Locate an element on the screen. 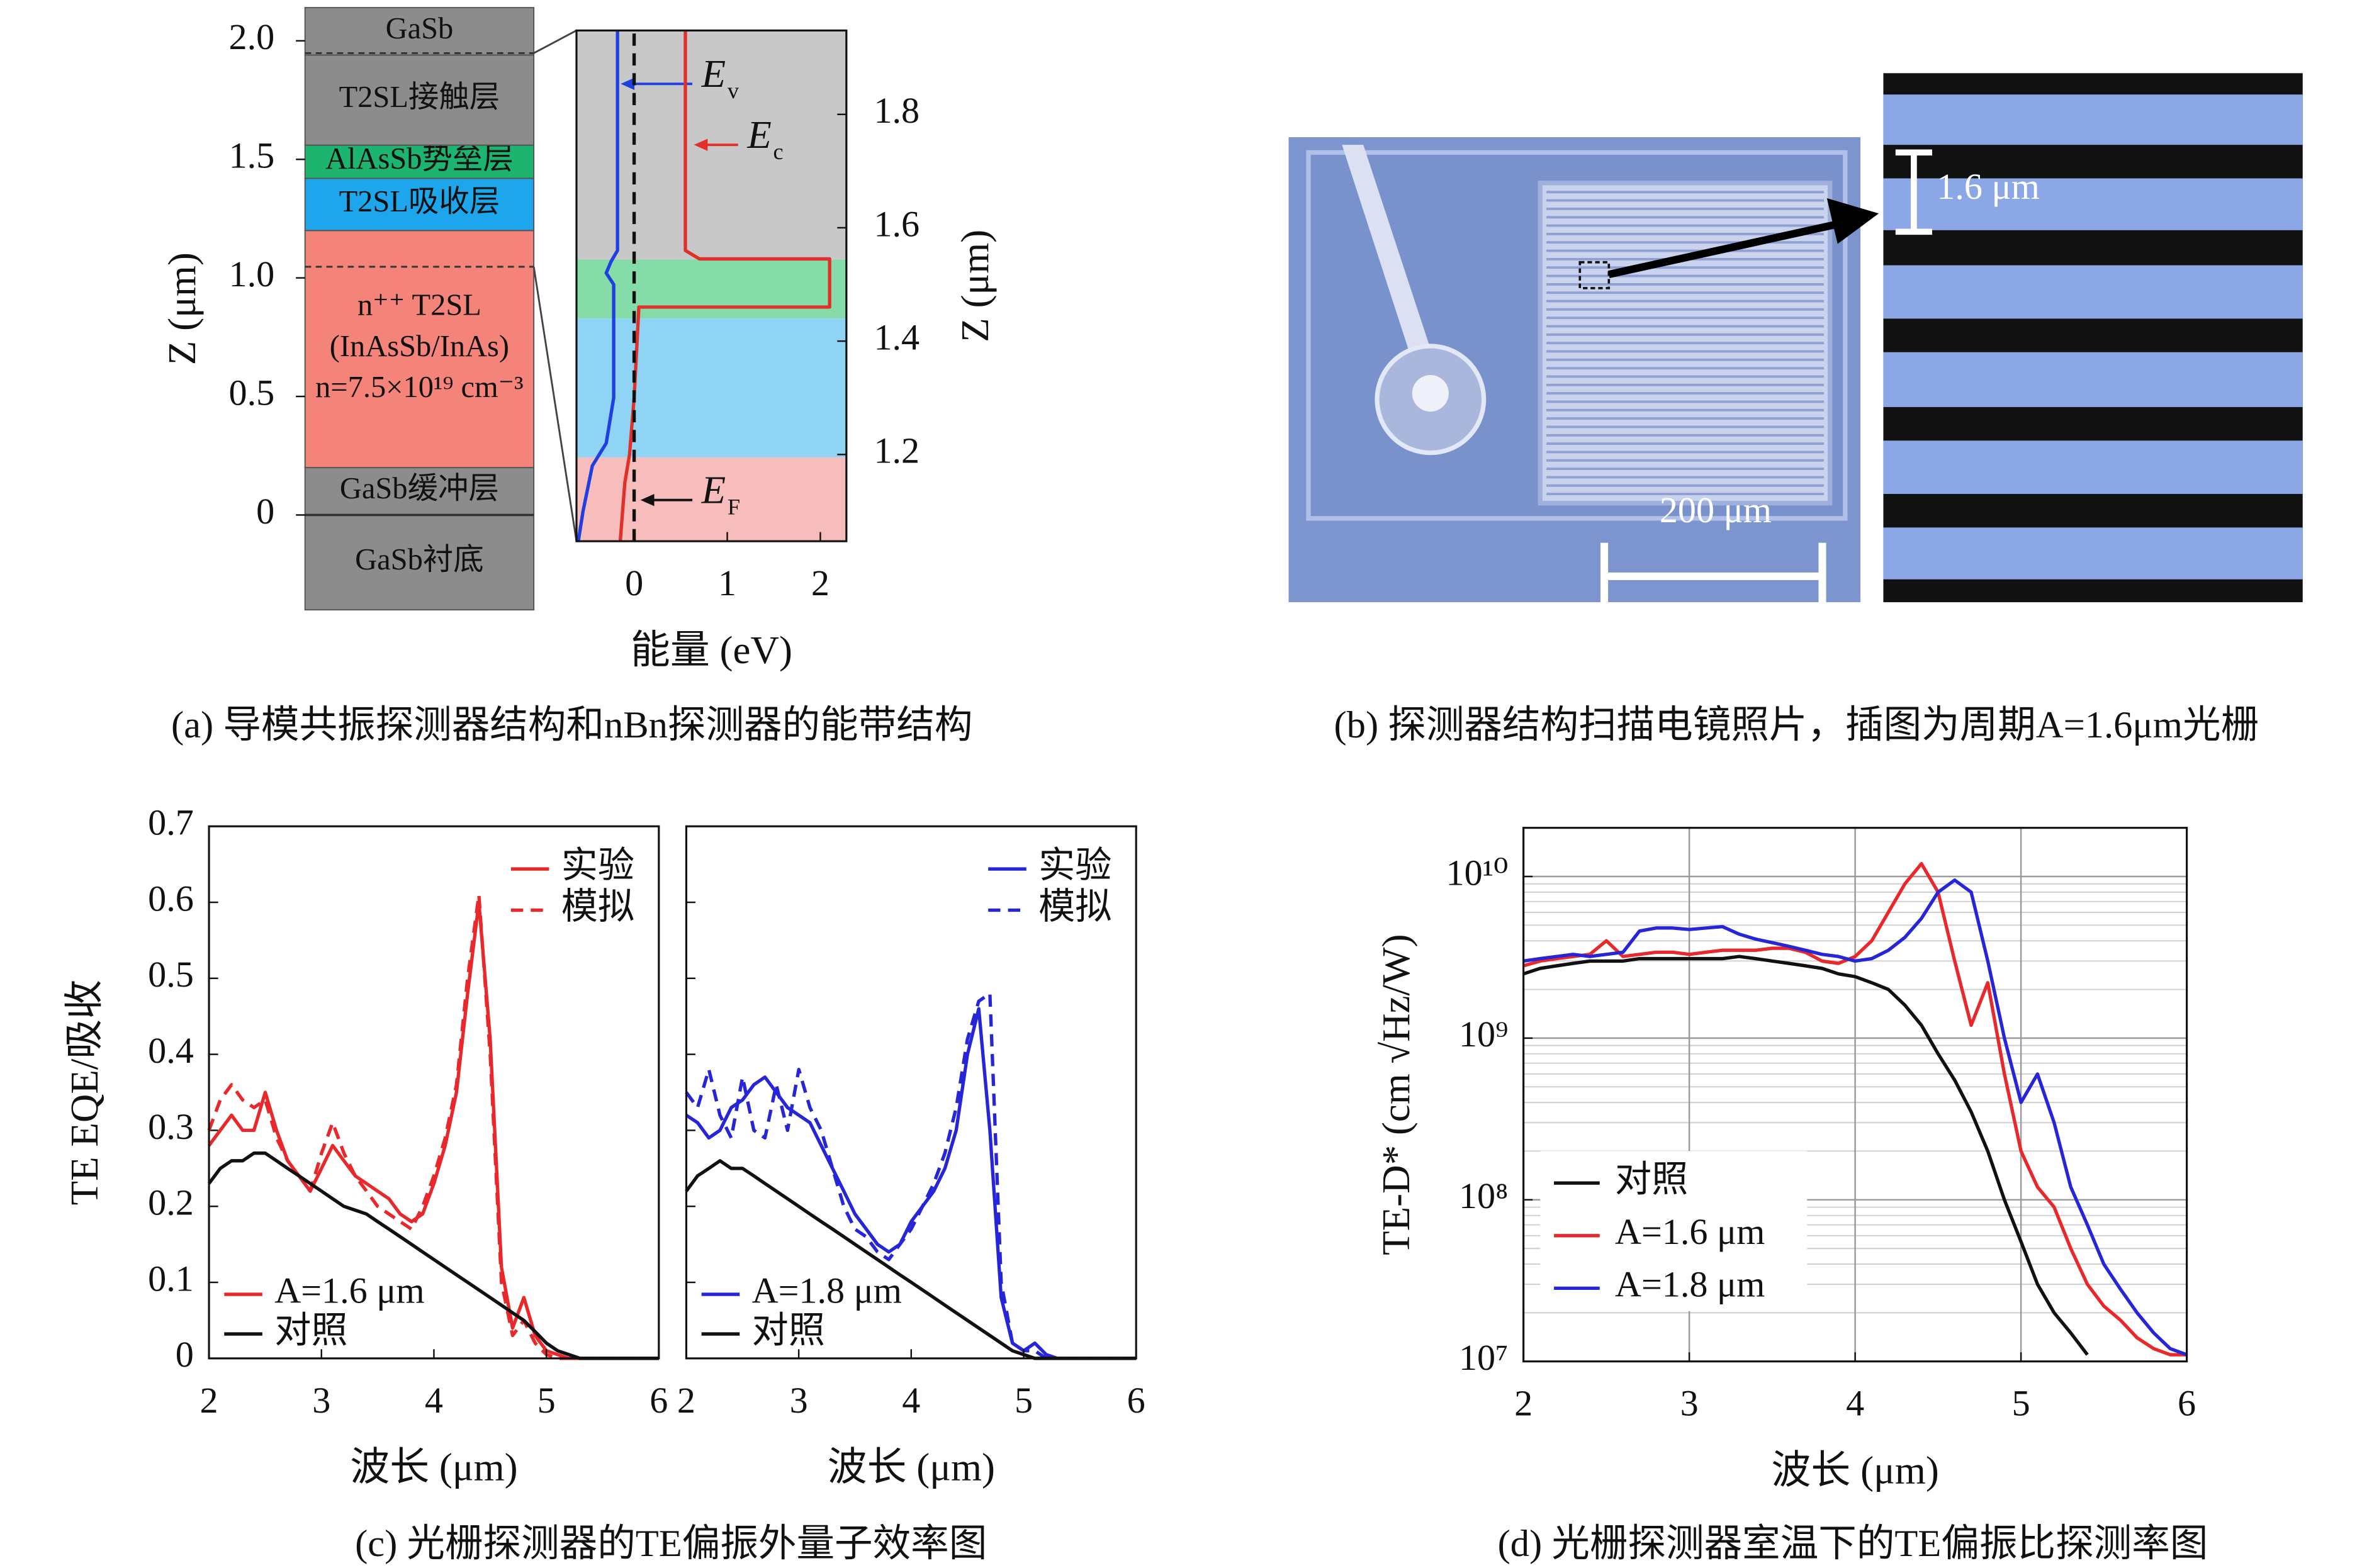  y-axis-label: Z (μm) is located at coordinates (182, 308).